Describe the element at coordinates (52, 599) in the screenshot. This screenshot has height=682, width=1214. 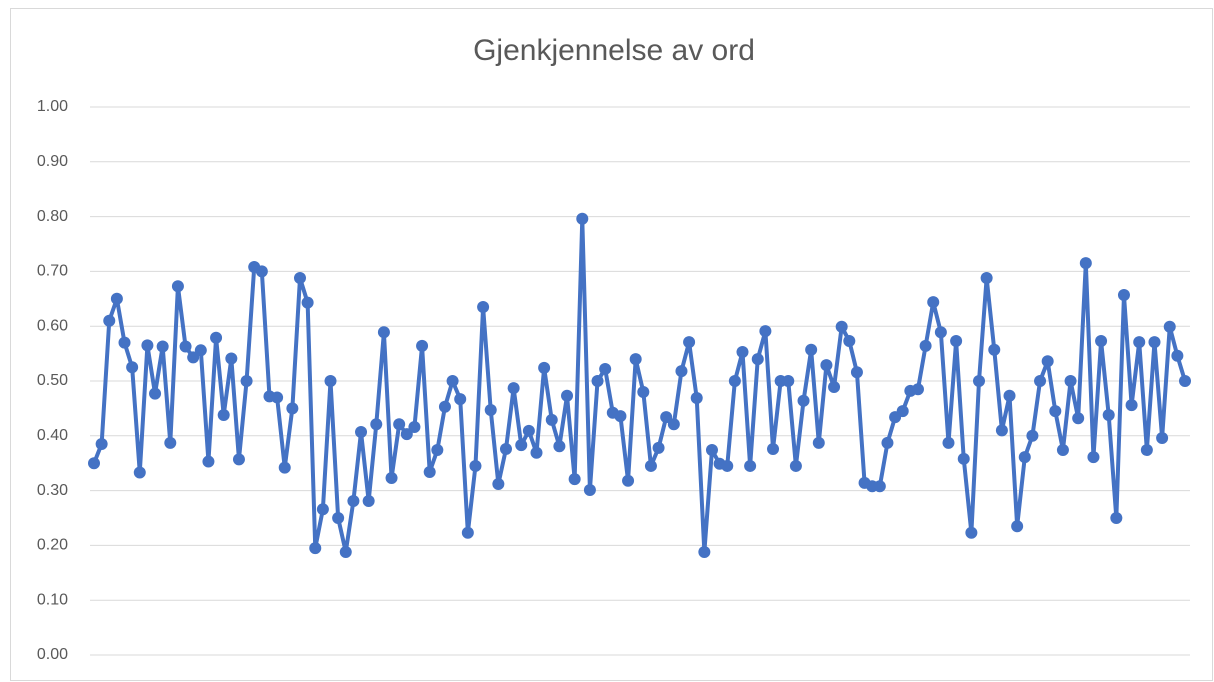
I see `y-tick-label: 0.10` at that location.